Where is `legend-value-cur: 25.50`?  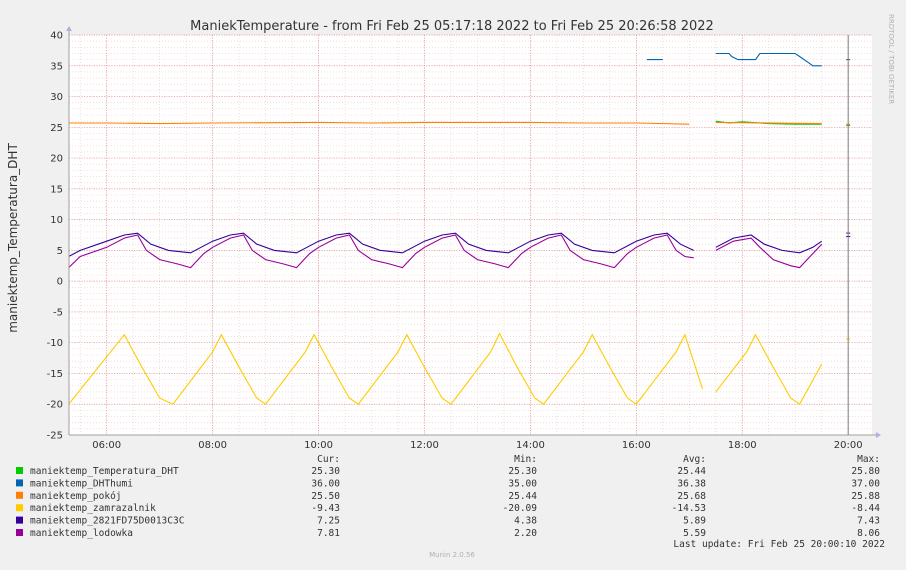
legend-value-cur: 25.50 is located at coordinates (325, 496).